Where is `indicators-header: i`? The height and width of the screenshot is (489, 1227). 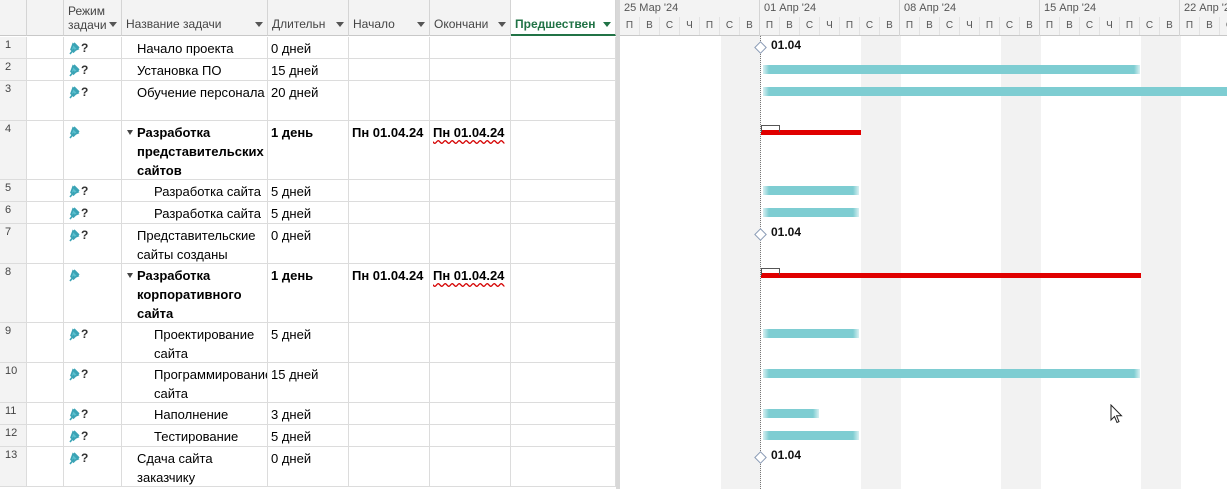 indicators-header: i is located at coordinates (45, 18).